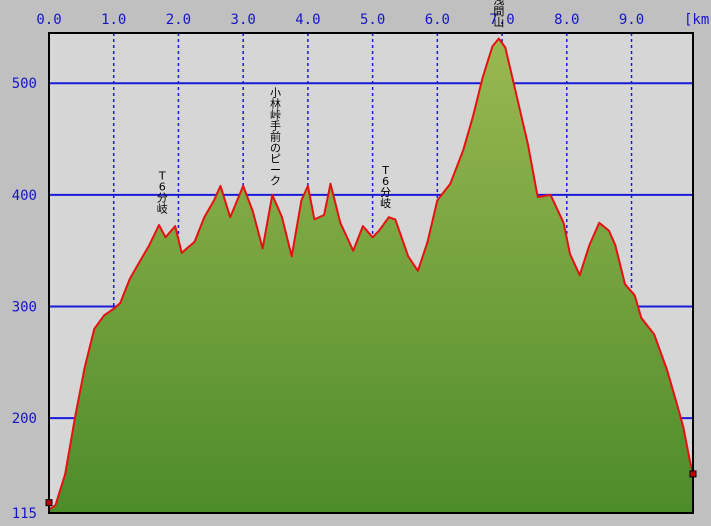  I want to click on annotation-label: 浅間山, so click(498, 14).